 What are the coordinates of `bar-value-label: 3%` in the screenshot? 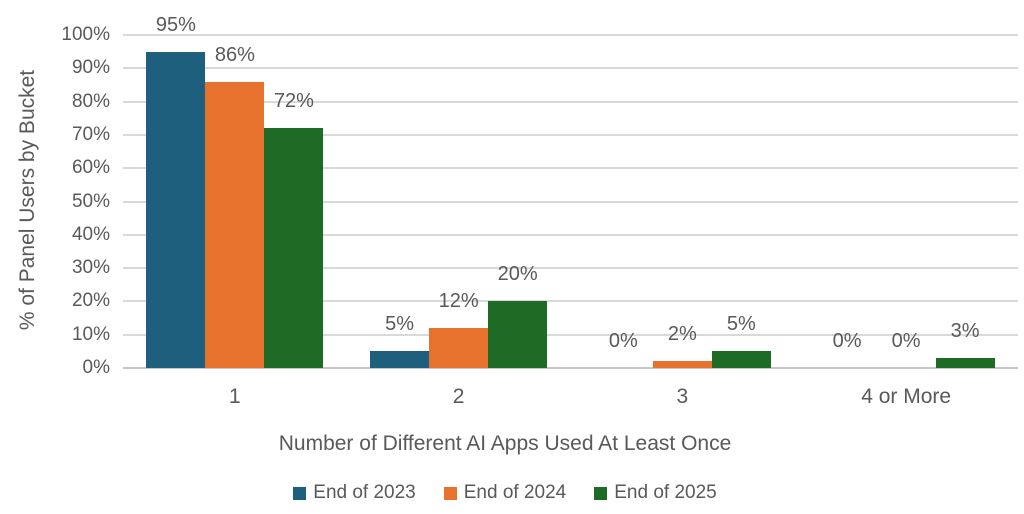 It's located at (965, 331).